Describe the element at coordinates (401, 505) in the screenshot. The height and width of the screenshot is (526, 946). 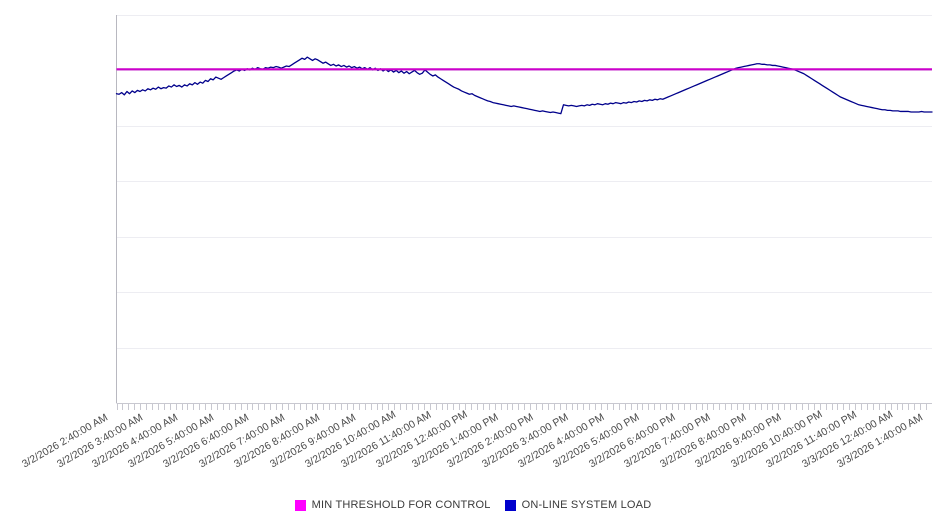
I see `legend-label-threshold: MIN THRESHOLD FOR CONTROL` at that location.